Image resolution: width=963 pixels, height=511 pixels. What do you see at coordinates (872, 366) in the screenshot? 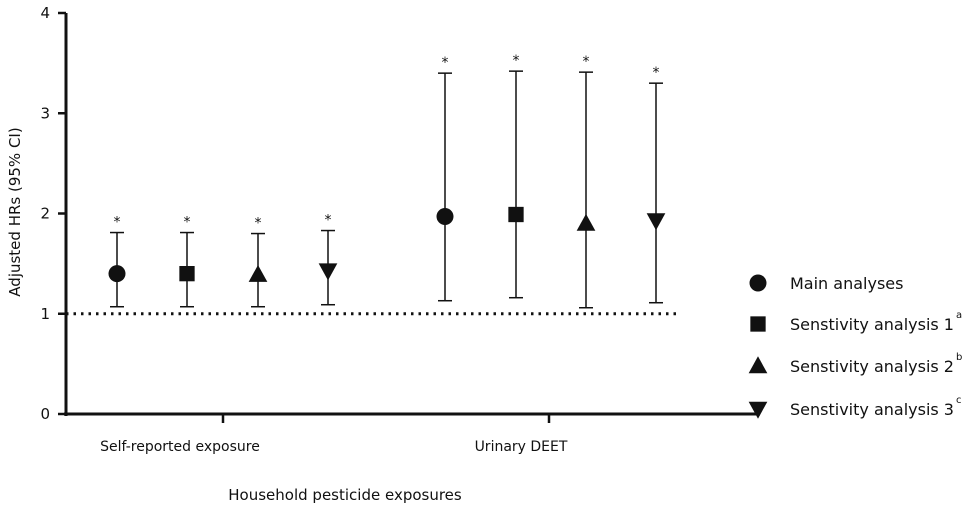
I see `legend-label: Senstivity analysis 2` at bounding box center [872, 366].